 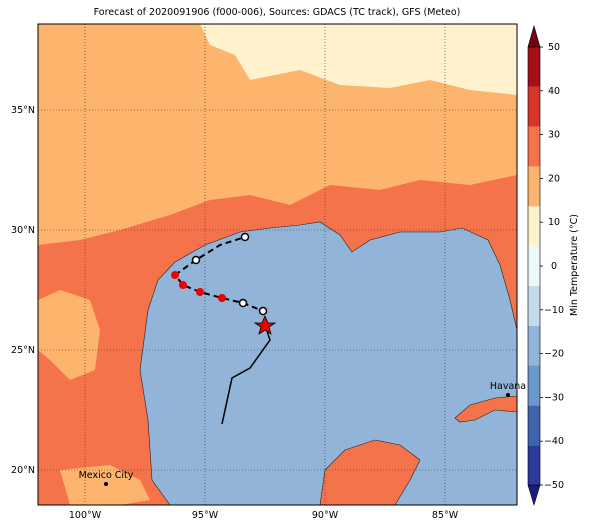 I want to click on colorbar-tick-label: −20, so click(x=554, y=354).